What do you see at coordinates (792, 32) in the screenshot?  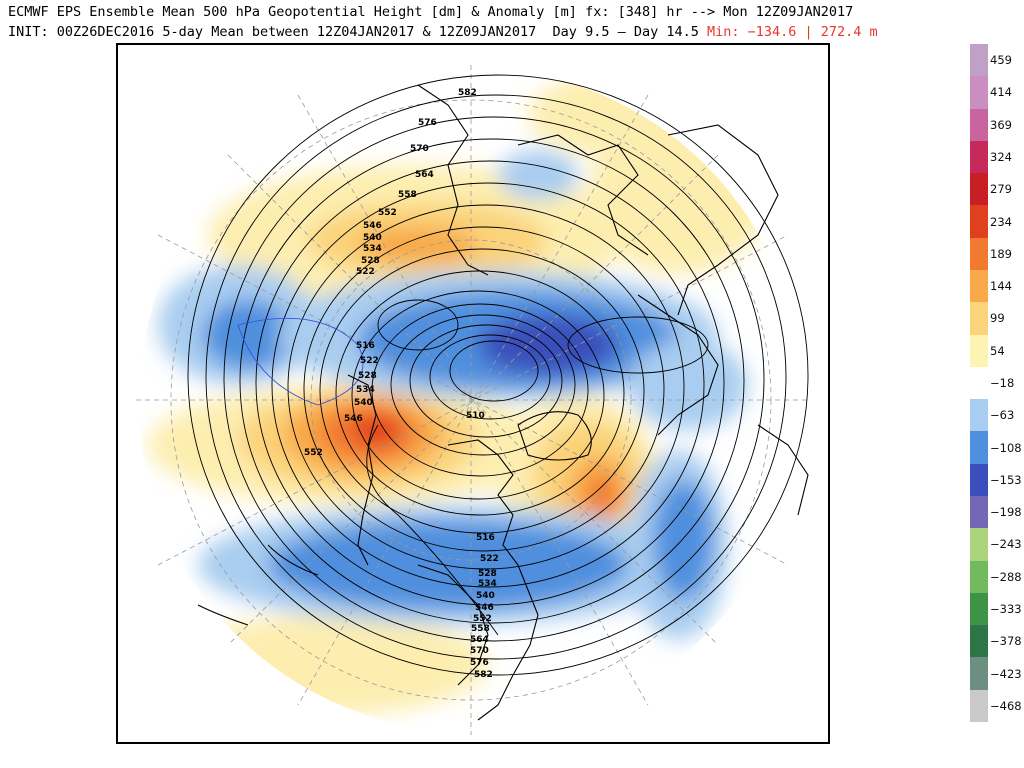 I see `min-max-text: Min: −134.6 | 272.4 m` at bounding box center [792, 32].